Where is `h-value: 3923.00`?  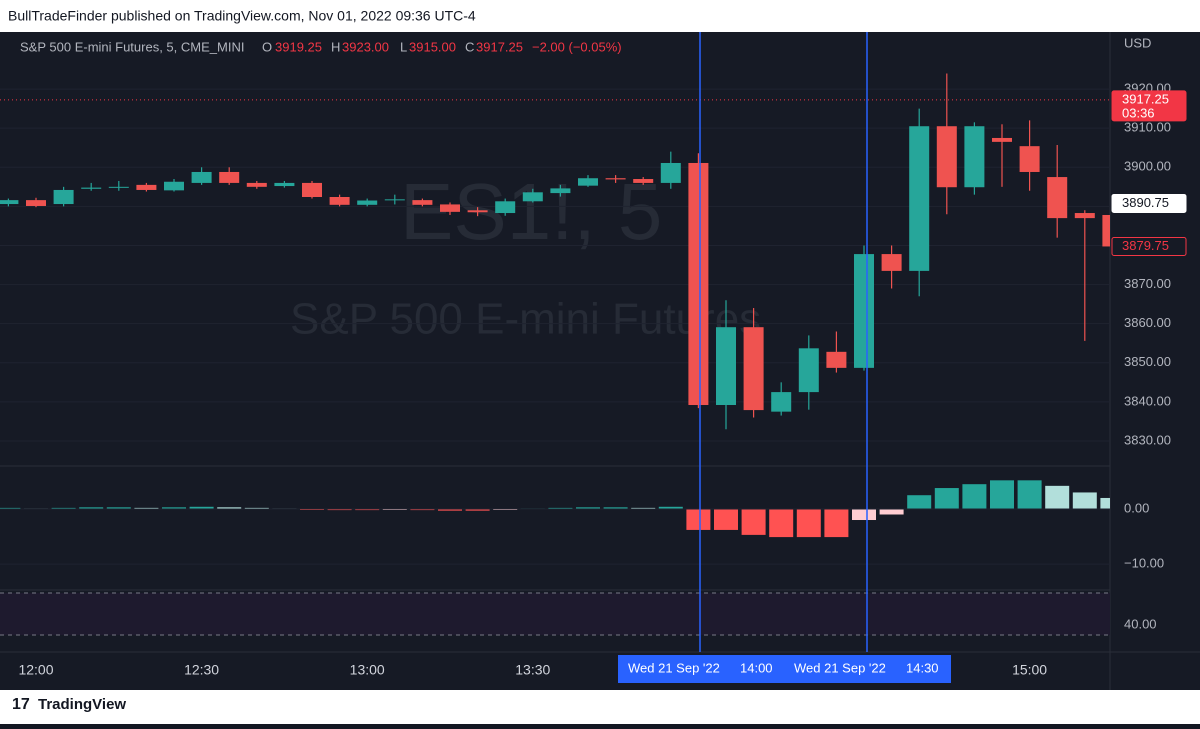
h-value: 3923.00 is located at coordinates (365, 46).